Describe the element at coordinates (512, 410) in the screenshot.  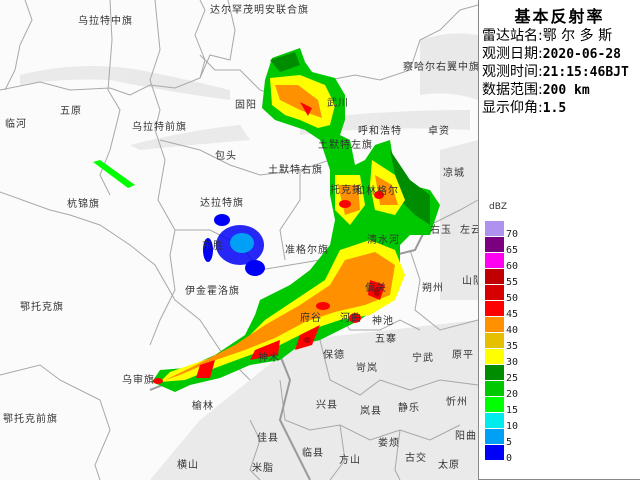
I see `legend-value: 15` at that location.